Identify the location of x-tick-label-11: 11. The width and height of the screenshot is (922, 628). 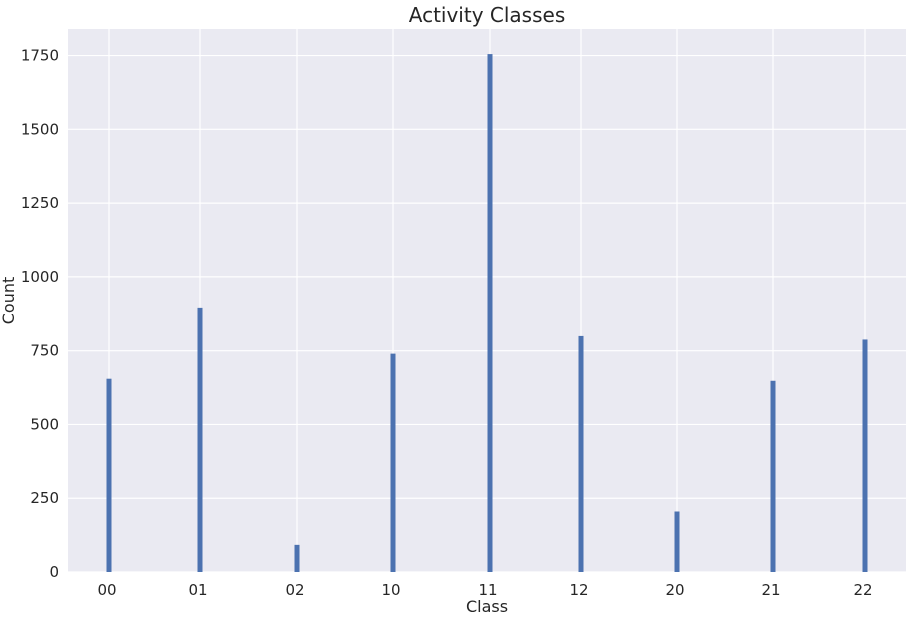
(487, 590).